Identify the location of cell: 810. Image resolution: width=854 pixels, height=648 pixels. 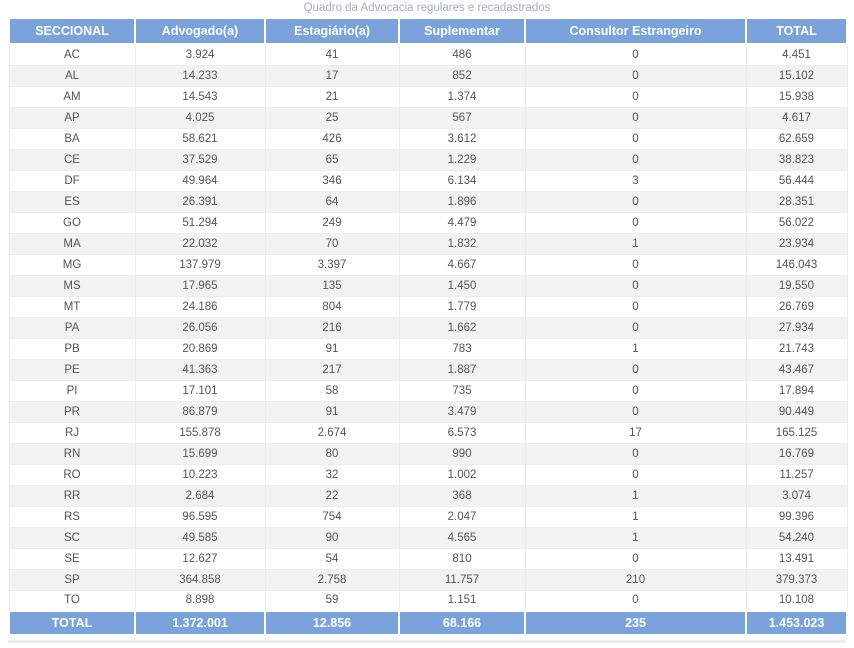
(462, 558).